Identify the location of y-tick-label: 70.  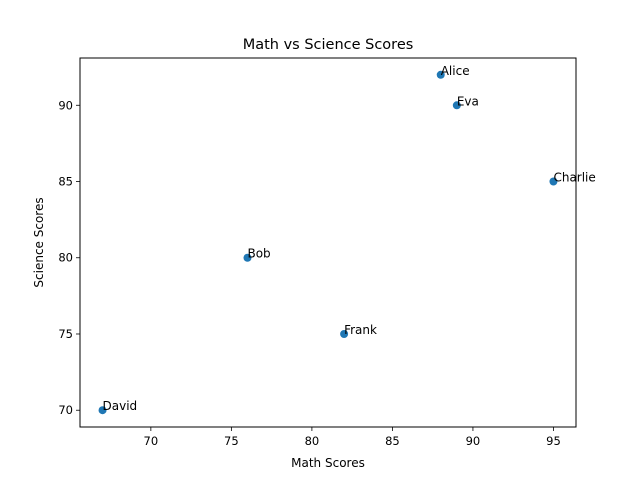
(65, 410).